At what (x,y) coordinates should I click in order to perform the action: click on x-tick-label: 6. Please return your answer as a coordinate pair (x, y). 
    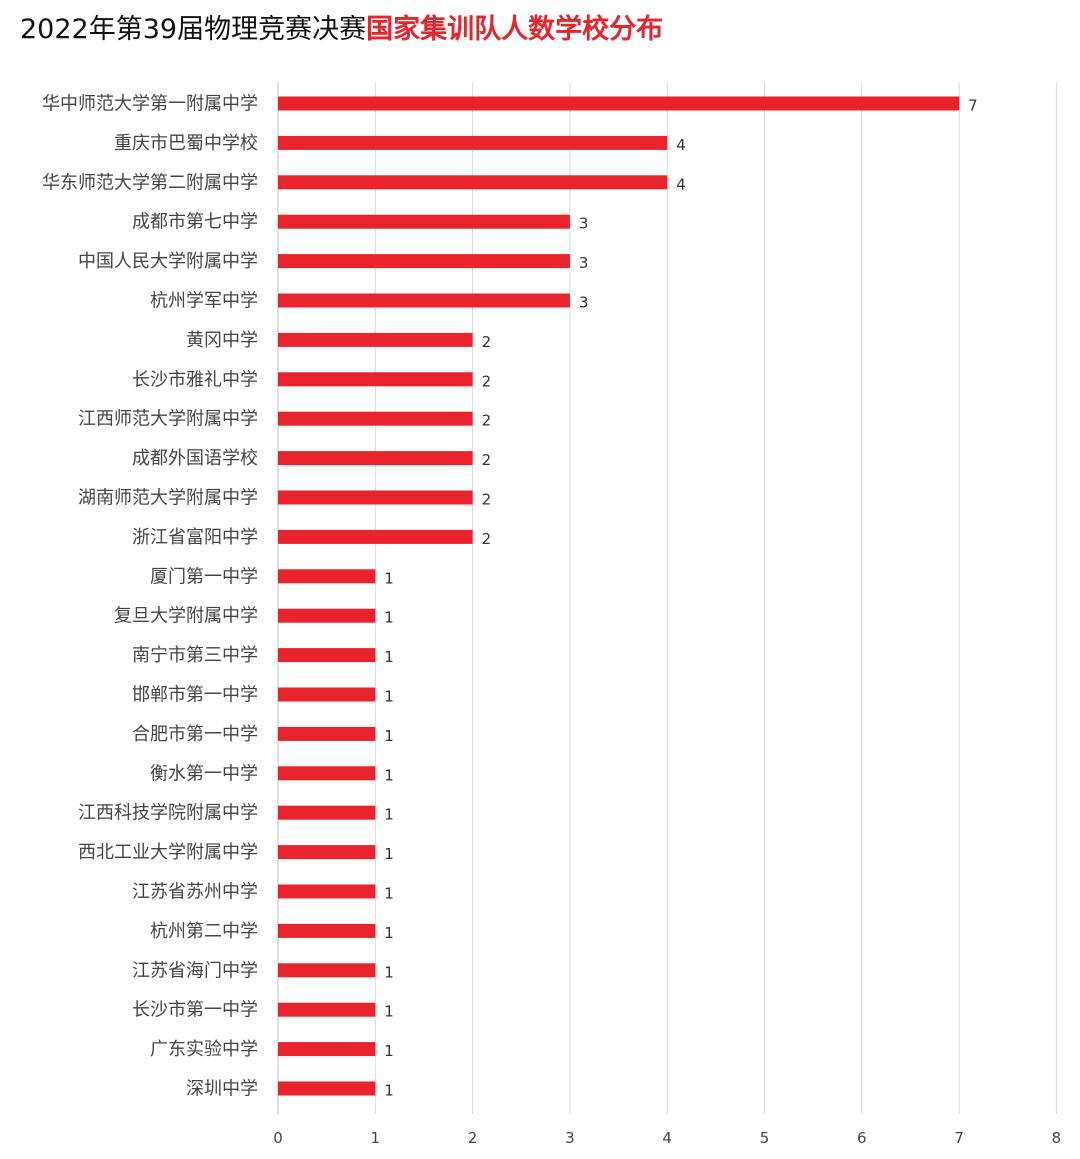
    Looking at the image, I should click on (862, 1138).